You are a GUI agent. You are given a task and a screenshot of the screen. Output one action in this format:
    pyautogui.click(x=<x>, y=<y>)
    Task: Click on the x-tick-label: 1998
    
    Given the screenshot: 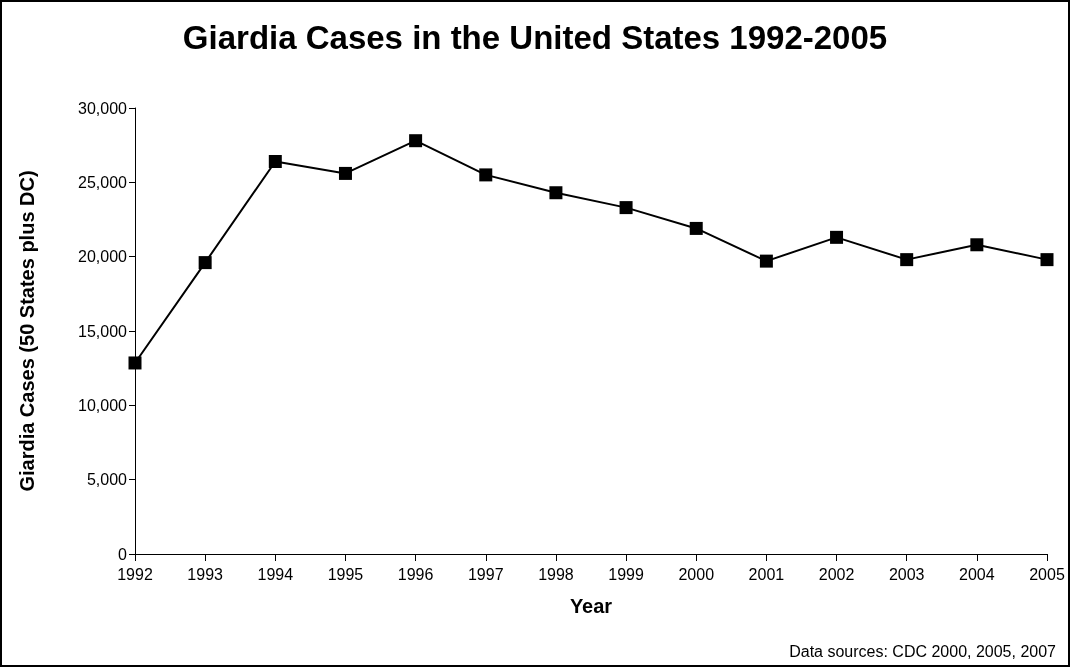 What is the action you would take?
    pyautogui.click(x=556, y=574)
    